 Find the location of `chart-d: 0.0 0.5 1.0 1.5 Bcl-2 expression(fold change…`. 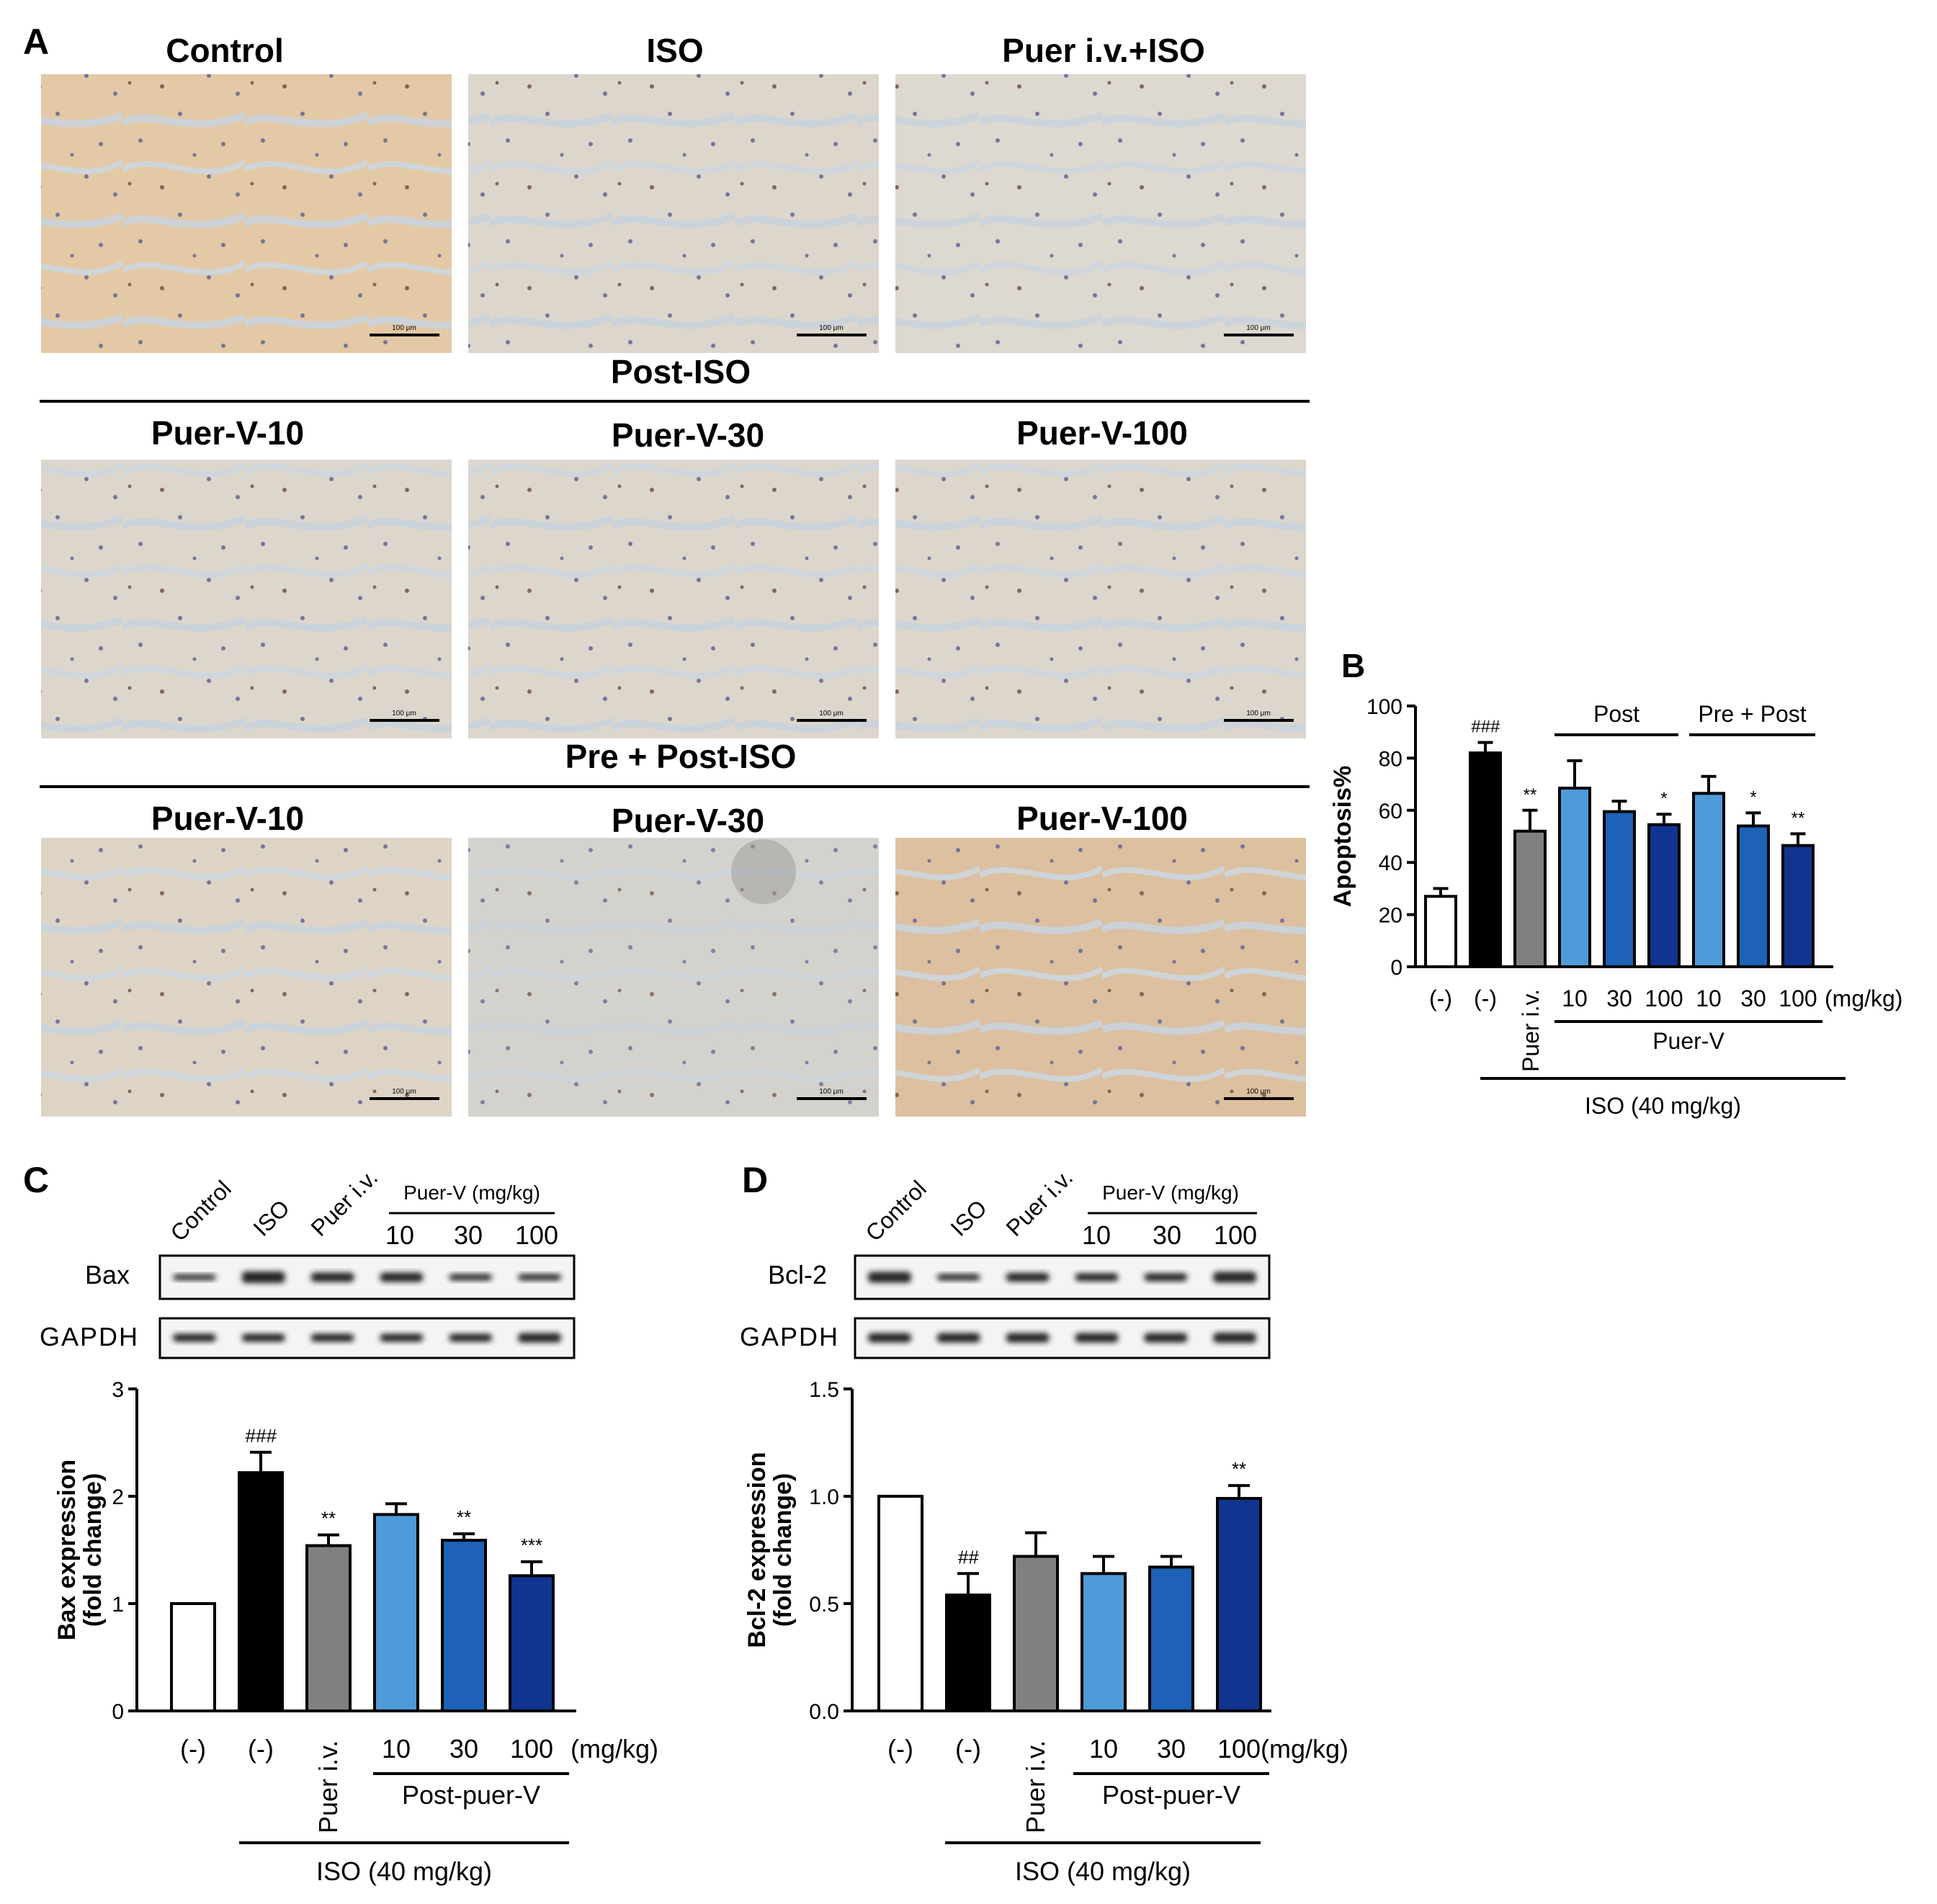

chart-d: 0.0 0.5 1.0 1.5 Bcl-2 expression(fold change… is located at coordinates (1045, 1632).